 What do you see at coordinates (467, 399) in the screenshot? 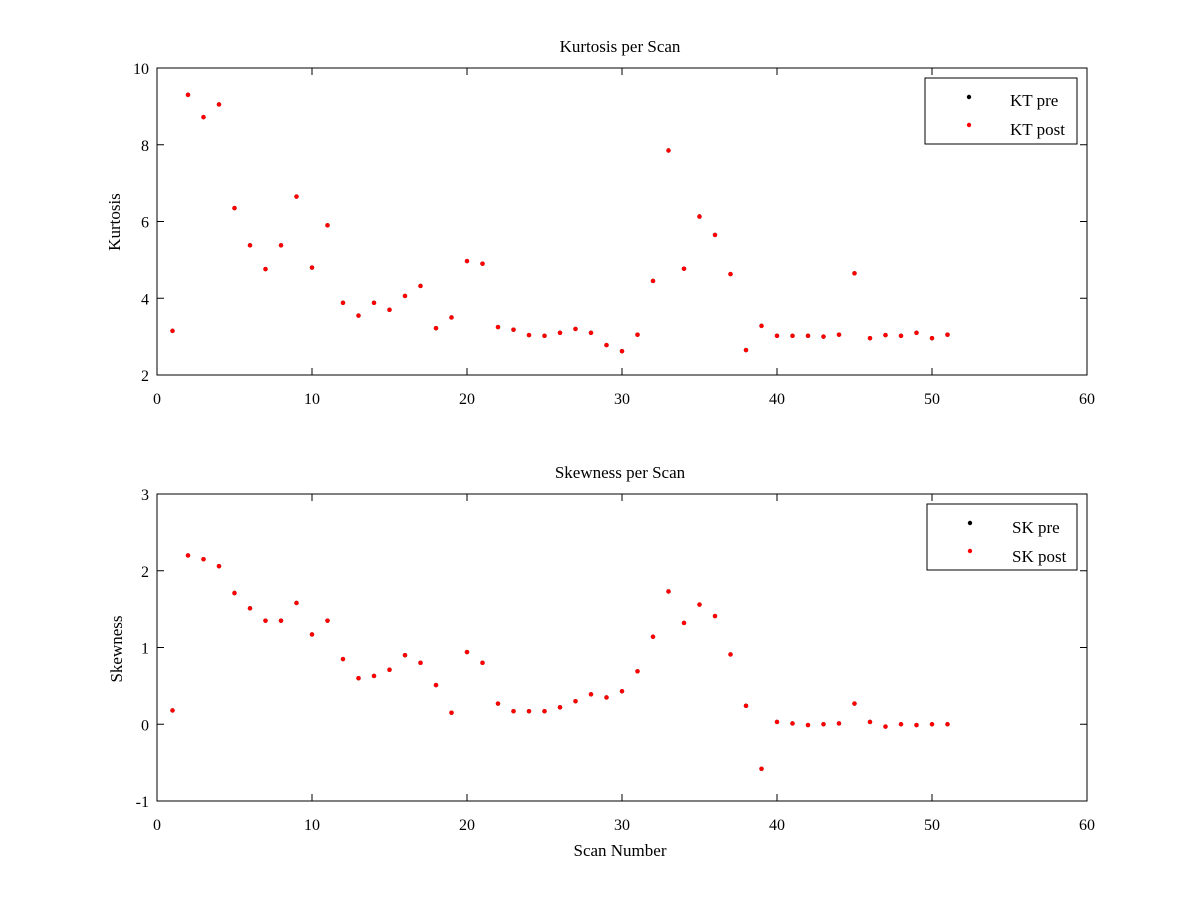
I see `kurtosis-xtick-label: 20` at bounding box center [467, 399].